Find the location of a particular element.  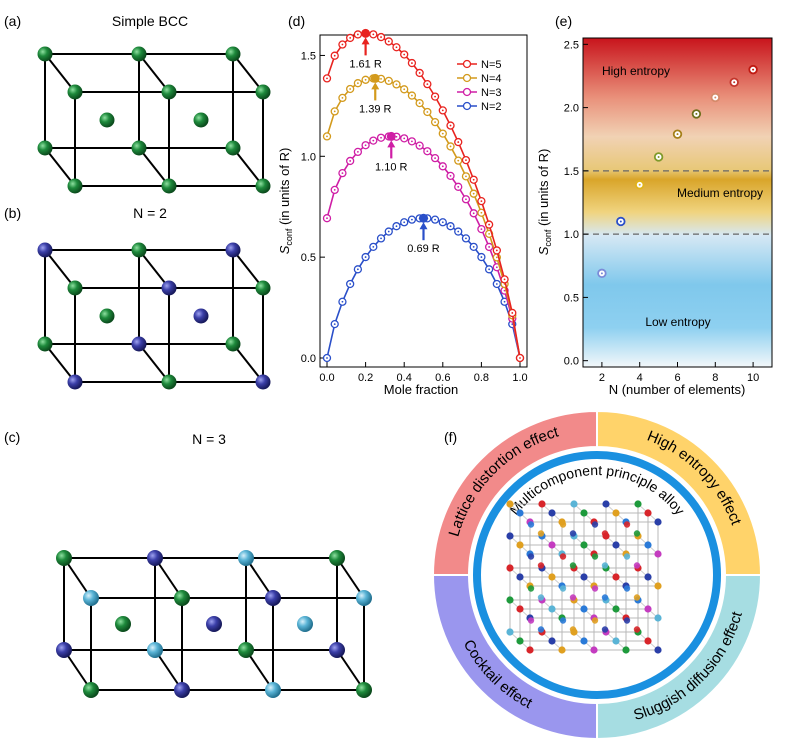

legend-entry: N=4 is located at coordinates (491, 79).